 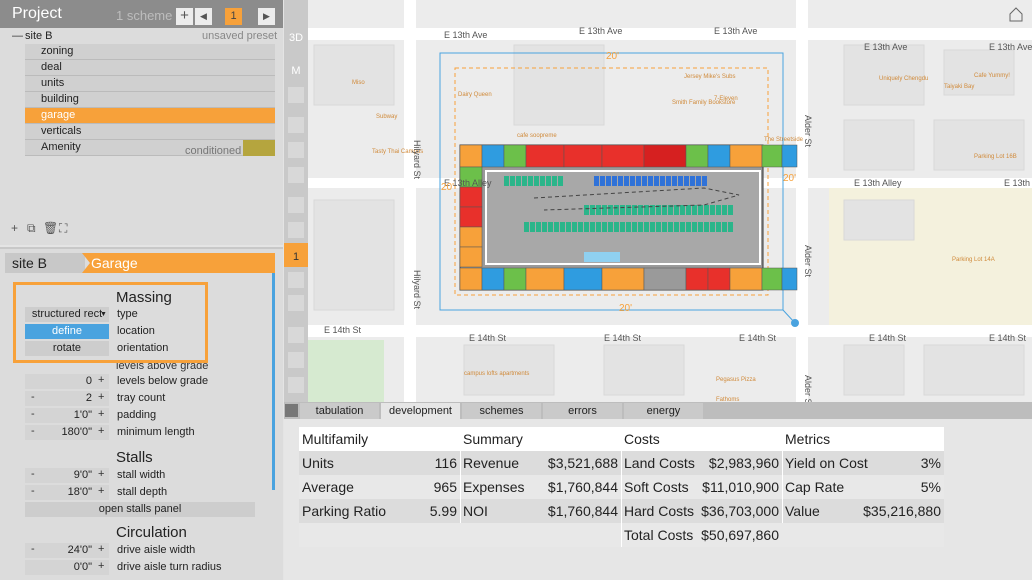 What do you see at coordinates (63, 228) in the screenshot?
I see `list-tool: ⛶` at bounding box center [63, 228].